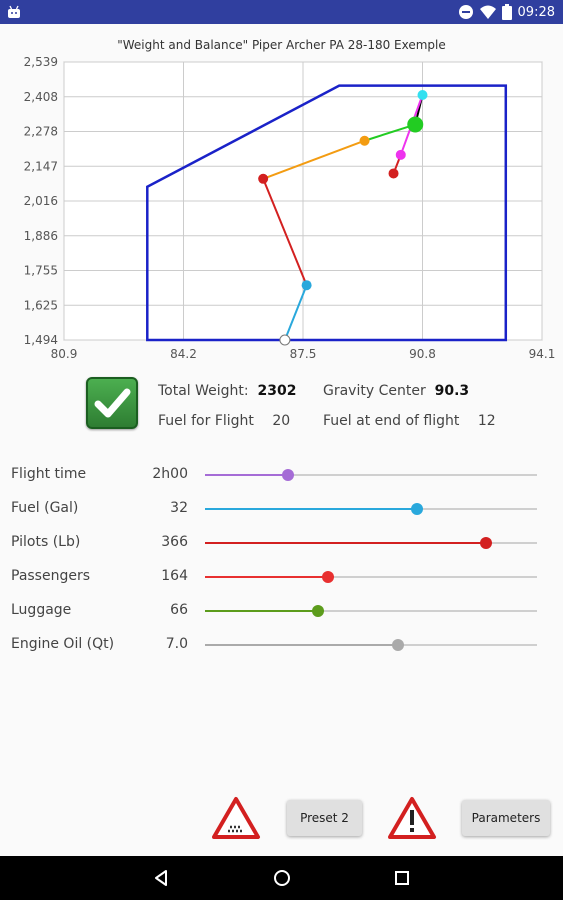 Image resolution: width=563 pixels, height=900 pixels. I want to click on back-icon, so click(162, 878).